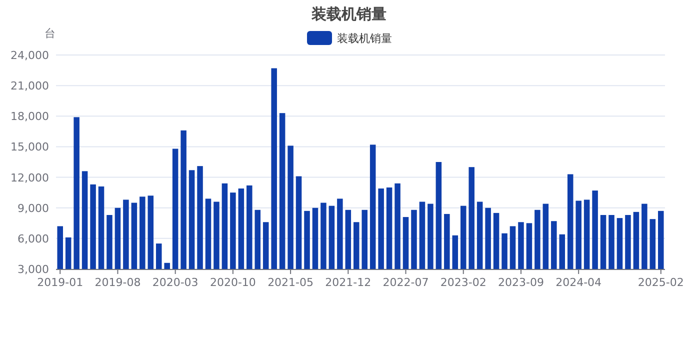 The height and width of the screenshot is (340, 698). I want to click on x-tick-label: 2019-08, so click(117, 282).